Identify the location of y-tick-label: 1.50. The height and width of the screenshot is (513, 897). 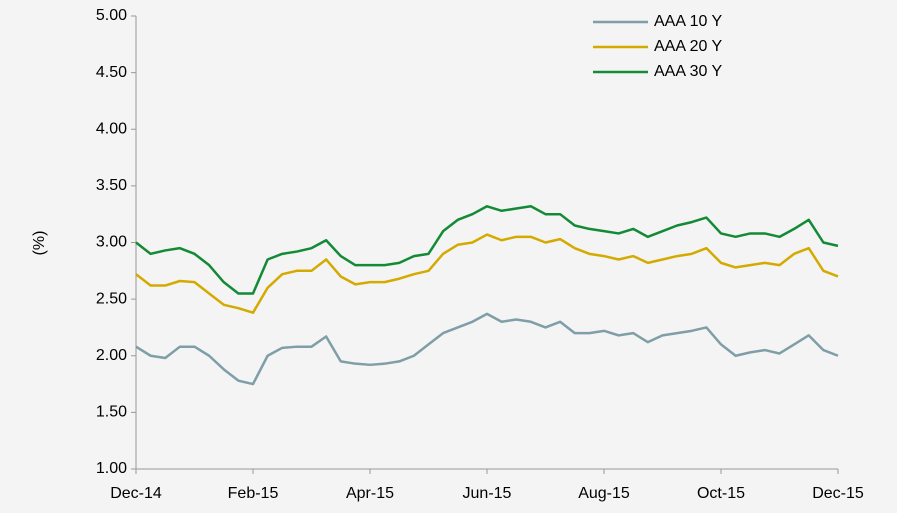
(111, 412).